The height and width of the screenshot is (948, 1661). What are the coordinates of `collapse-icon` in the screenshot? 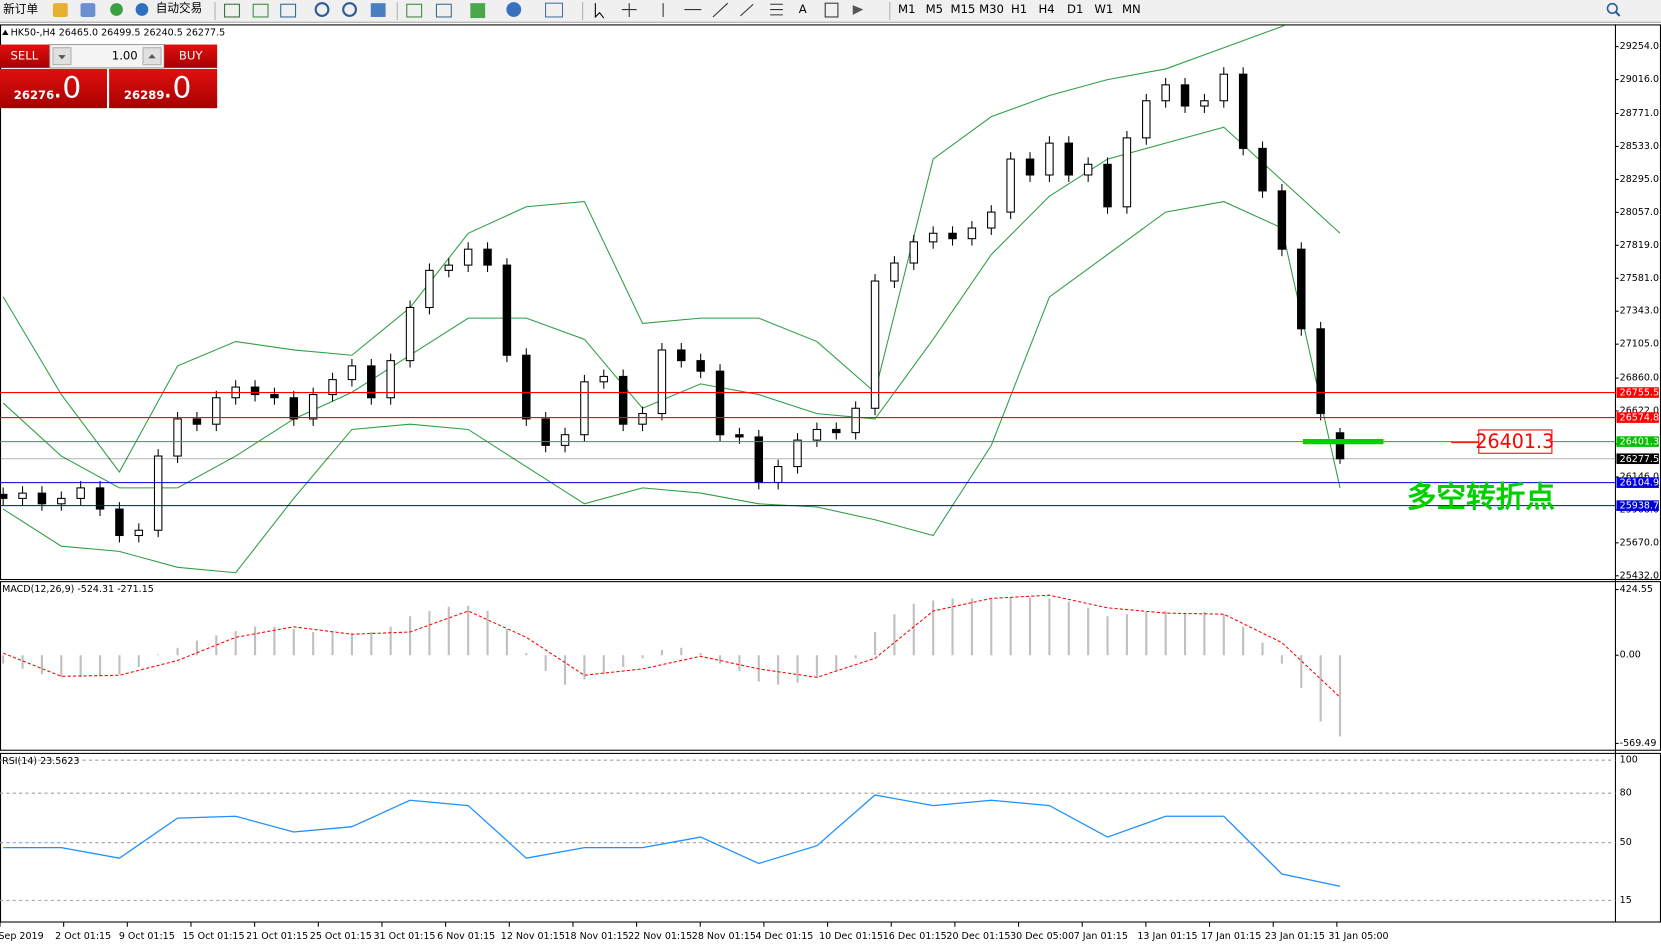 It's located at (5, 32).